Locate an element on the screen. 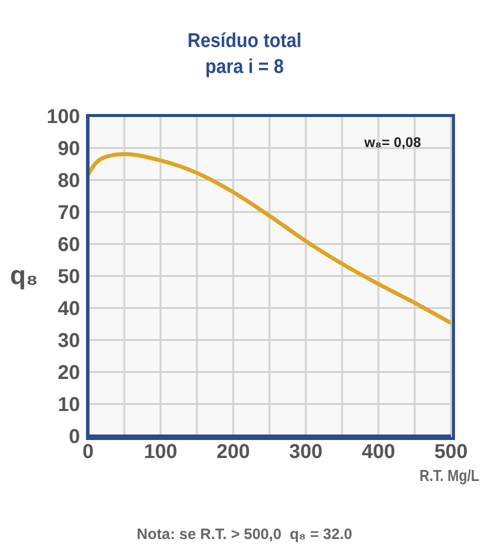 The image size is (489, 559). y-tick-label: 20 is located at coordinates (69, 373).